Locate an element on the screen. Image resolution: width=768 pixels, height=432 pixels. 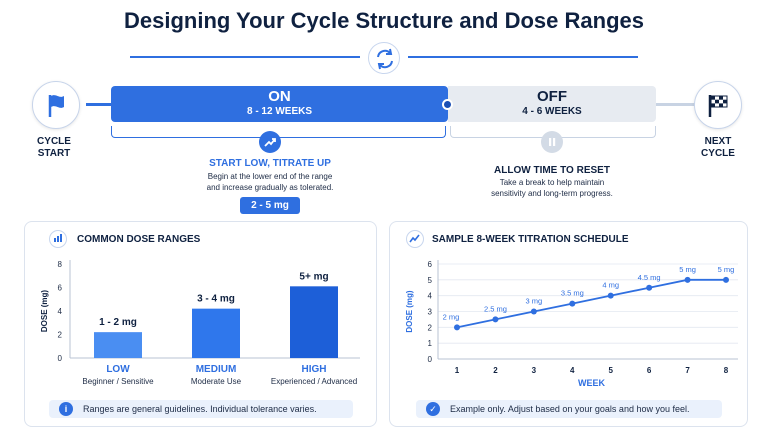
on-phase-bar: ON 8 - 12 WEEKS is located at coordinates (279, 104).